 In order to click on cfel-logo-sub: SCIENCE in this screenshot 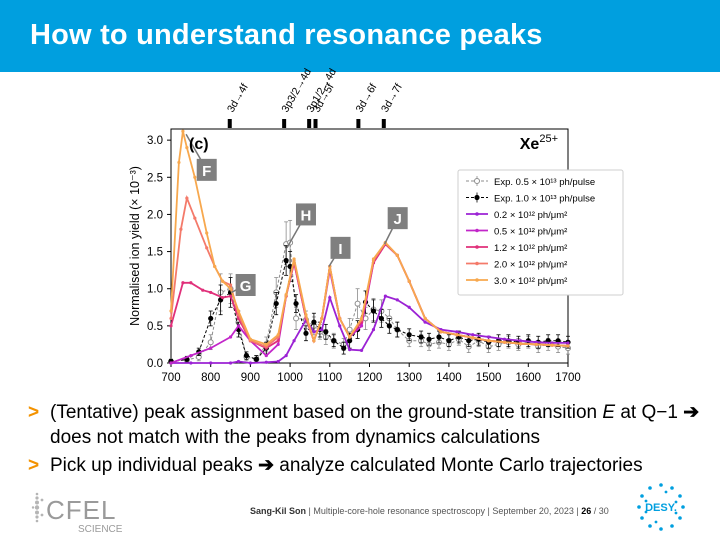, I will do `click(100, 529)`.